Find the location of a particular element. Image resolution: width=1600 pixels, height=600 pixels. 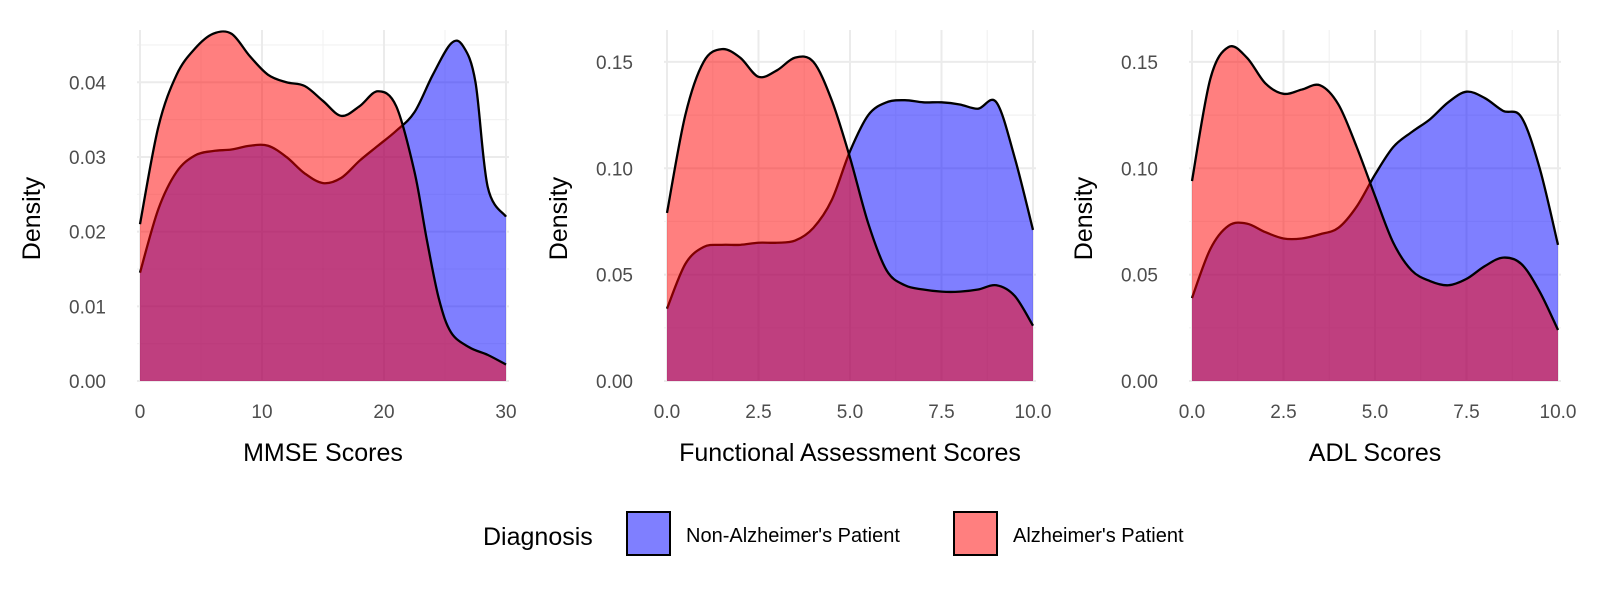

y-axis-title-adl: Density is located at coordinates (1084, 218).